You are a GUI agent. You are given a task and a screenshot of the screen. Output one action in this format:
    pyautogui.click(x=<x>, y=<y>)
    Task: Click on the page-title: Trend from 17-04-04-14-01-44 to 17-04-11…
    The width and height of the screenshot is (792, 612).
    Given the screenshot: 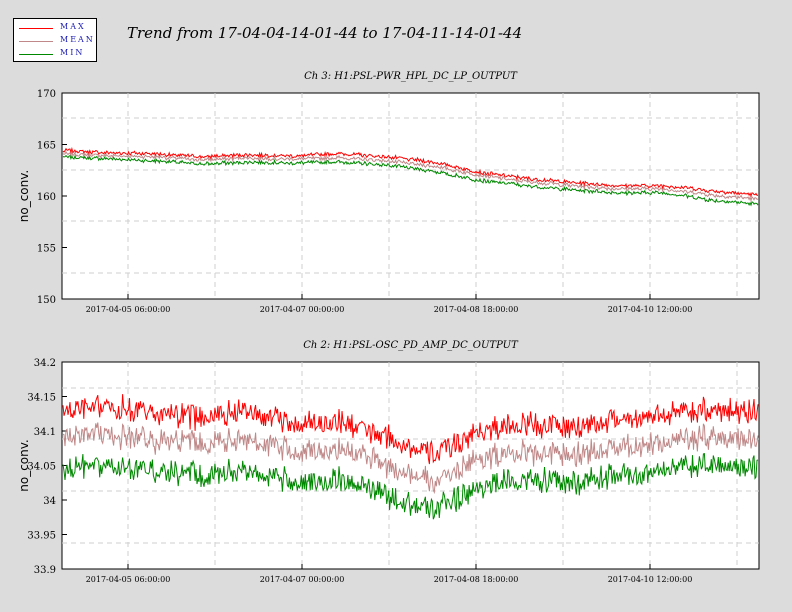 What is the action you would take?
    pyautogui.click(x=325, y=33)
    